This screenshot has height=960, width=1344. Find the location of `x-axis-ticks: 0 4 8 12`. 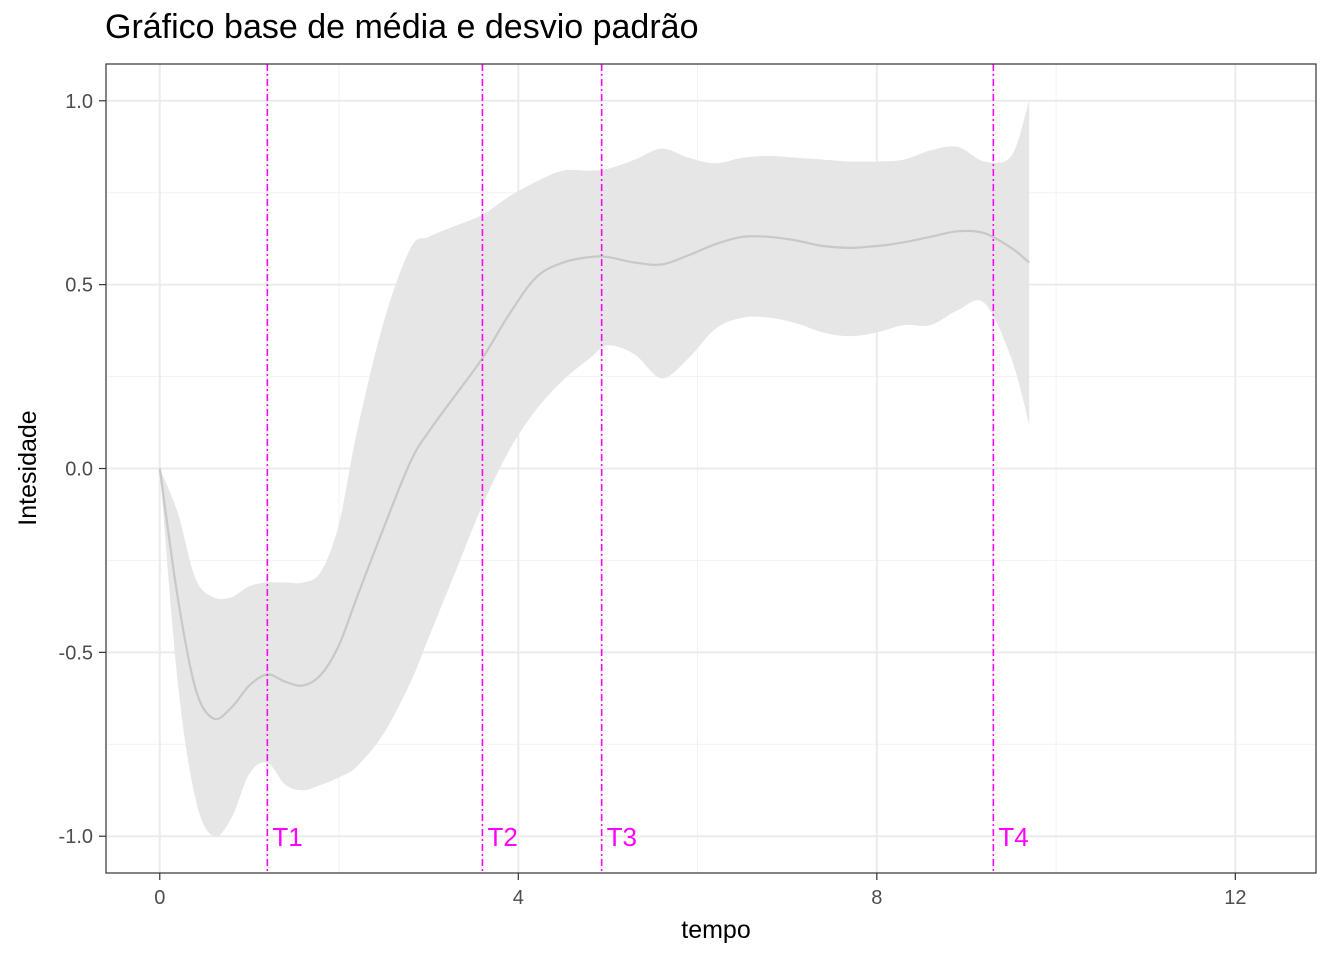

x-axis-ticks: 0 4 8 12 is located at coordinates (700, 891).